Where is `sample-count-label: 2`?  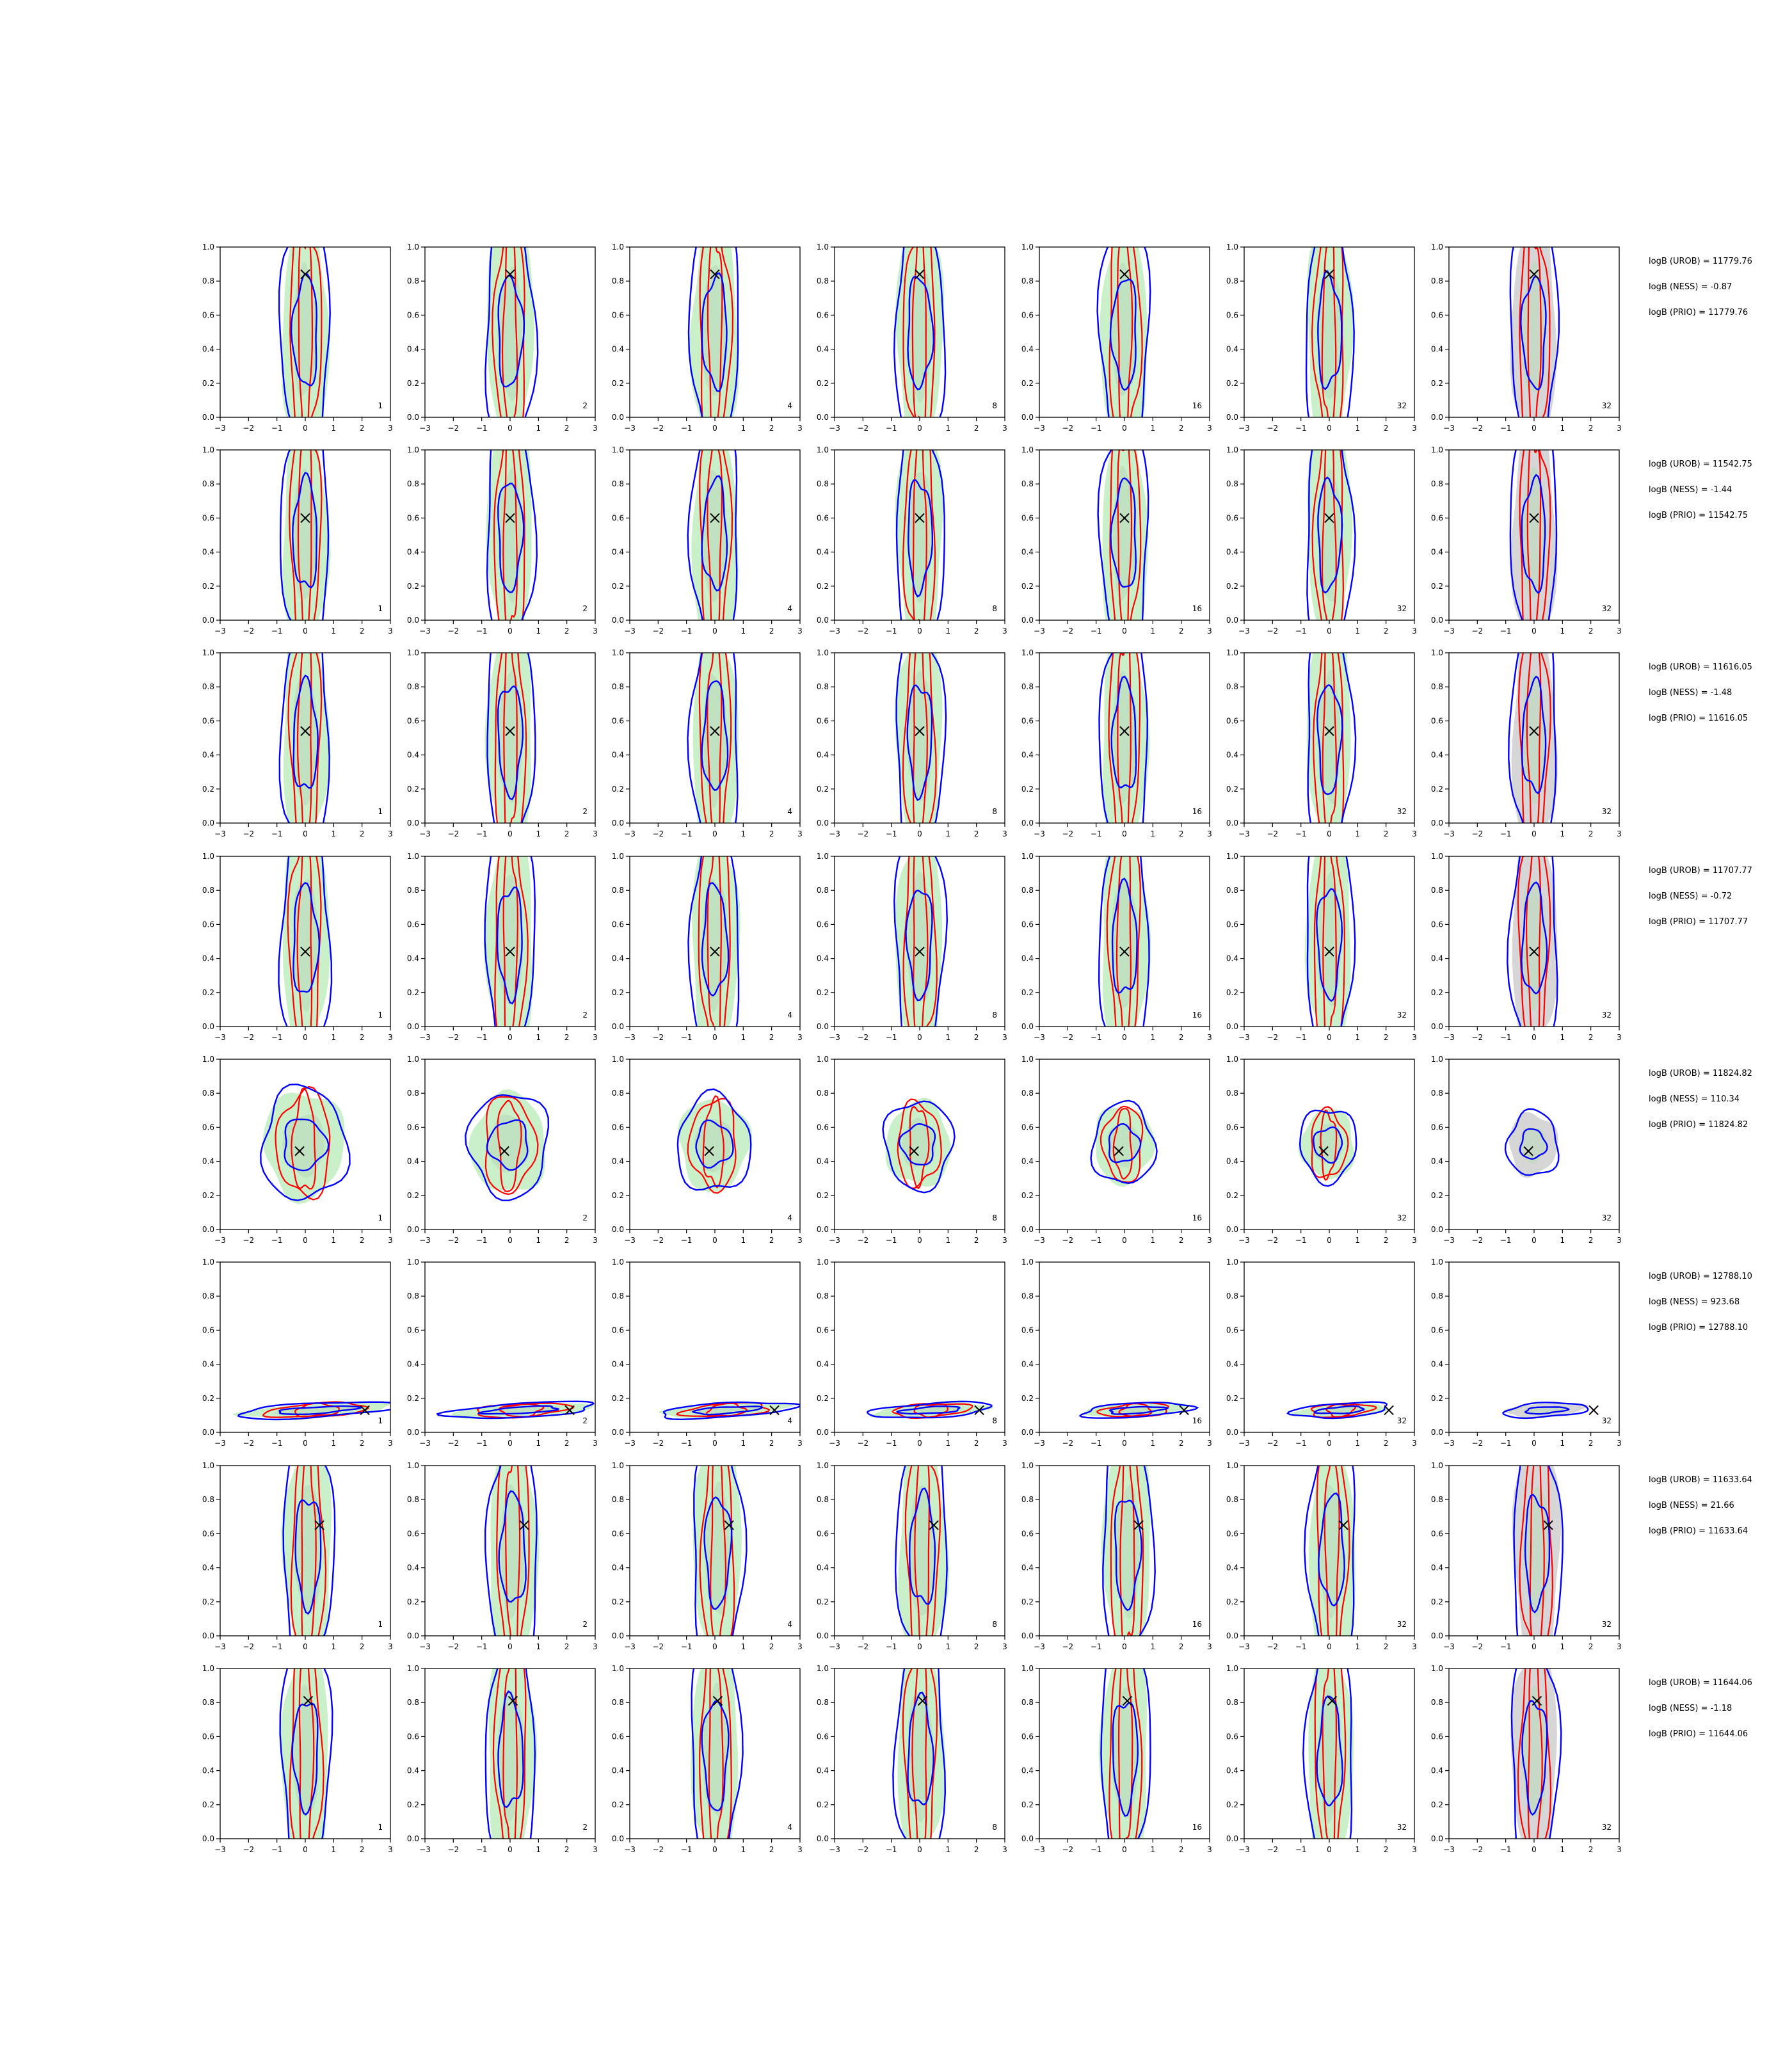
sample-count-label: 2 is located at coordinates (585, 1217).